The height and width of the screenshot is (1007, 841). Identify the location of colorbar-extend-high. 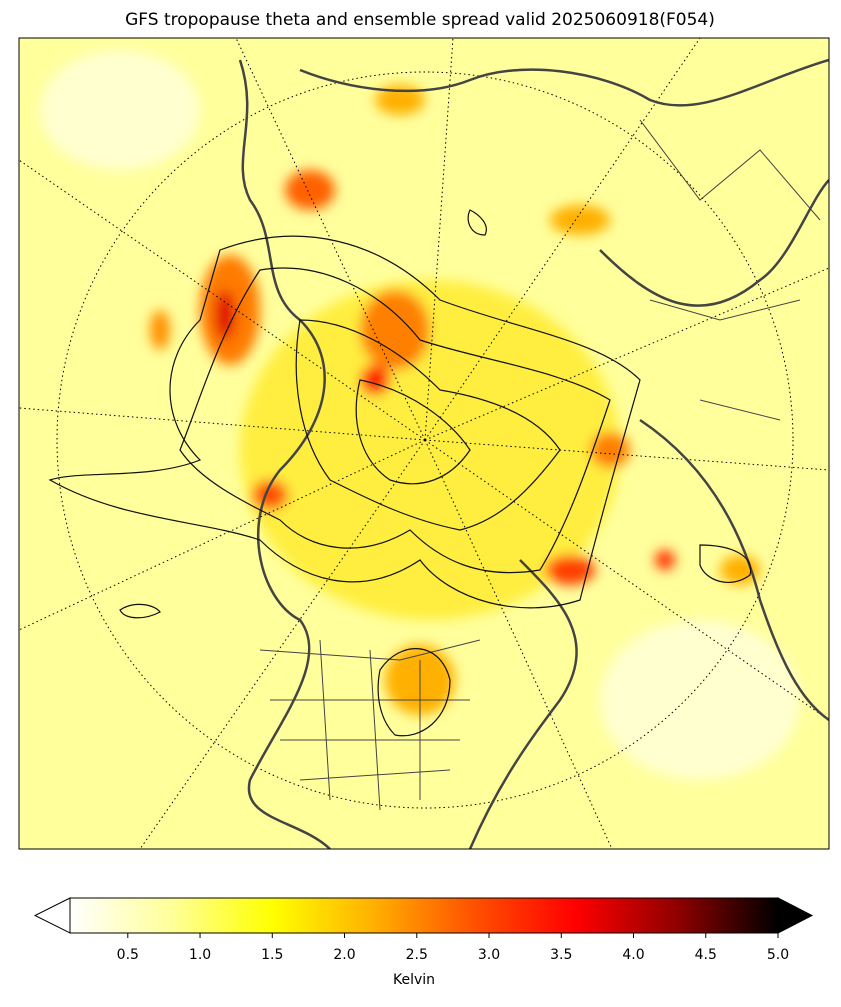
(795, 915).